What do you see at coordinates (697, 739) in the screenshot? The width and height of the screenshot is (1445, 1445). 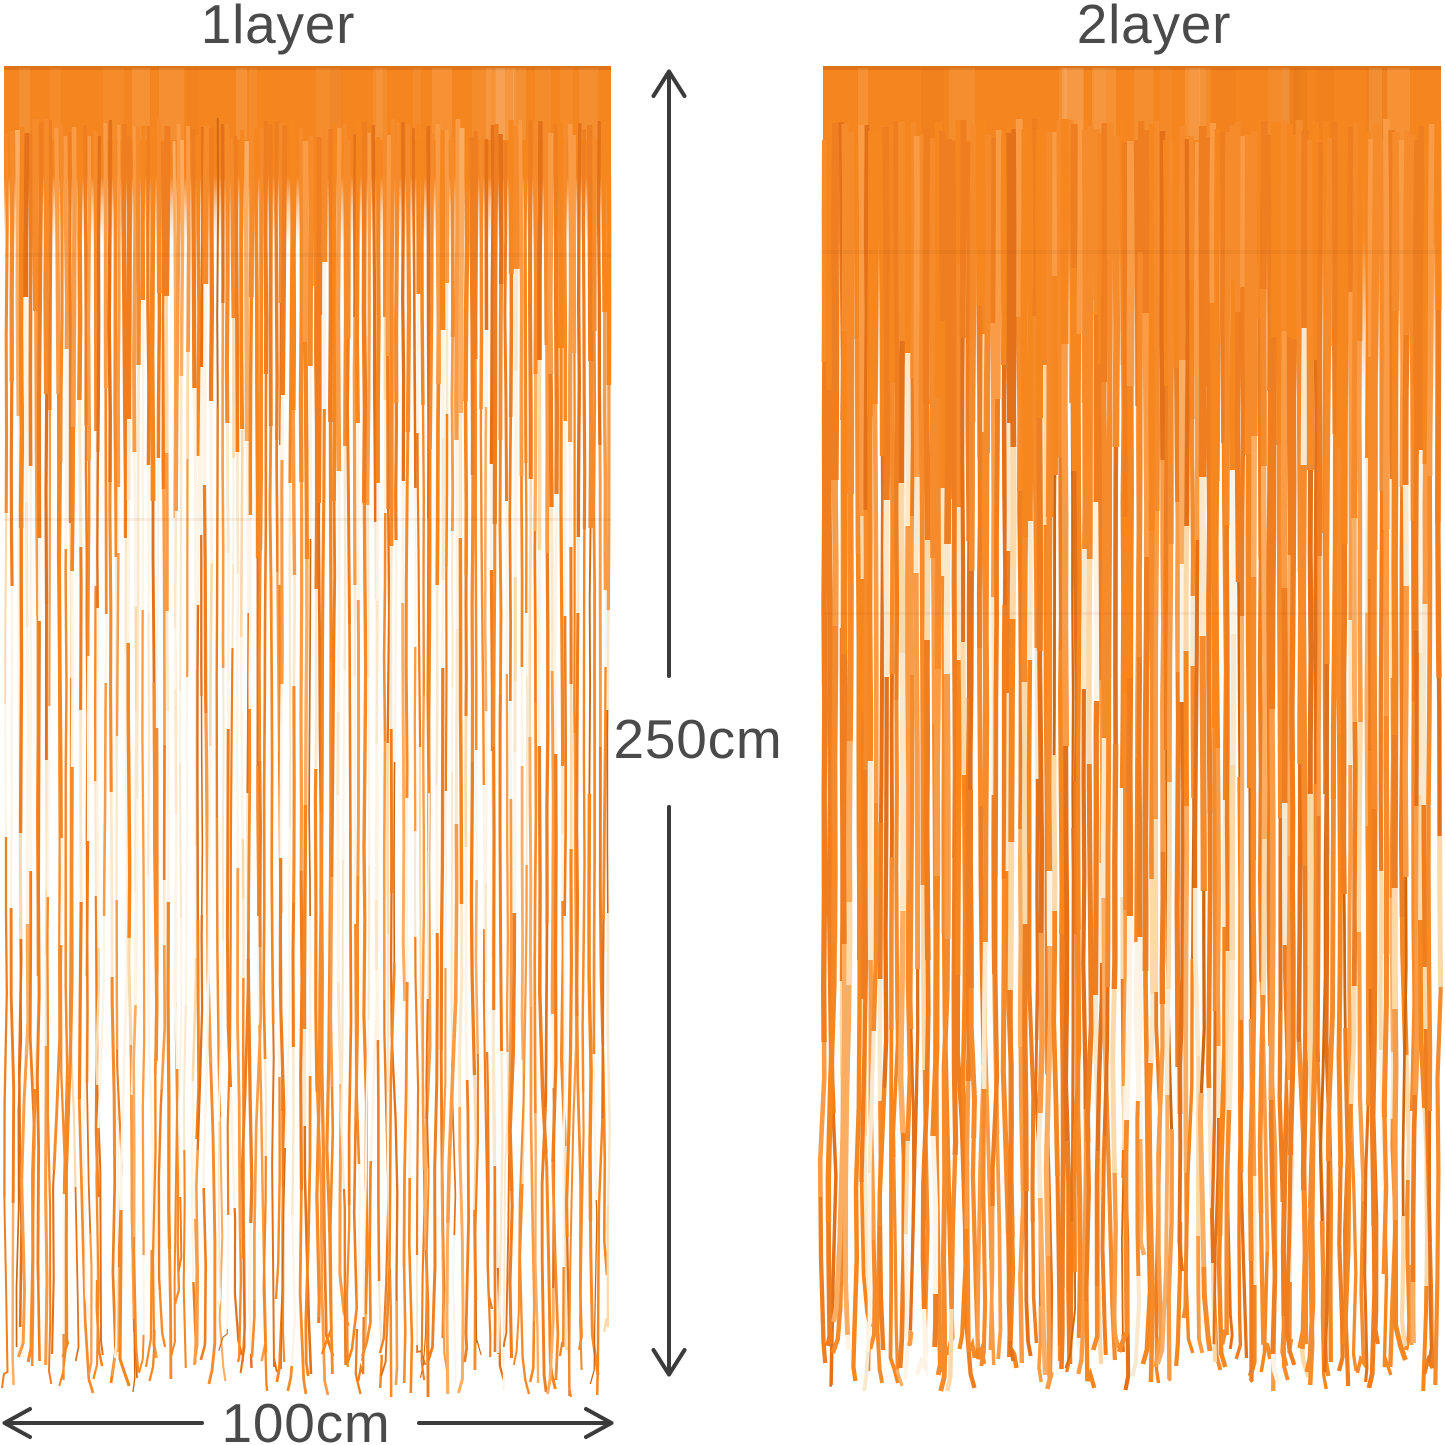 I see `svg-text: 250cm` at bounding box center [697, 739].